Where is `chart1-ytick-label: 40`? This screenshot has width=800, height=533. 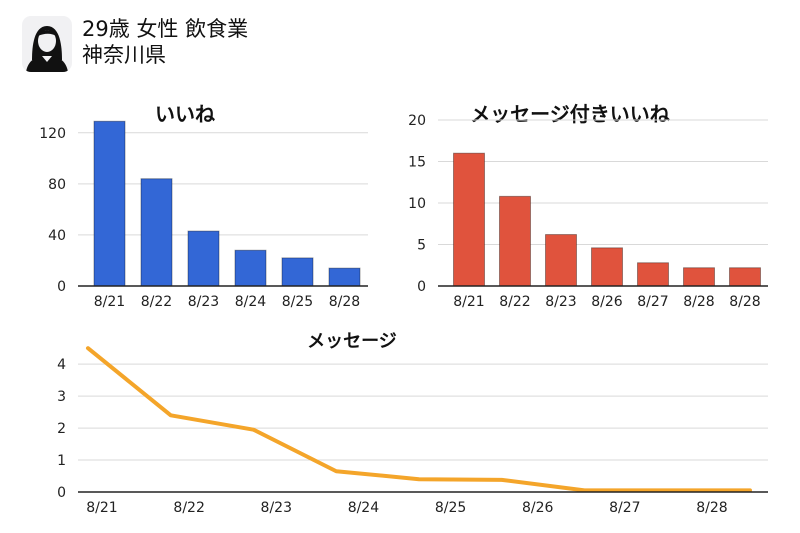 chart1-ytick-label: 40 is located at coordinates (57, 236).